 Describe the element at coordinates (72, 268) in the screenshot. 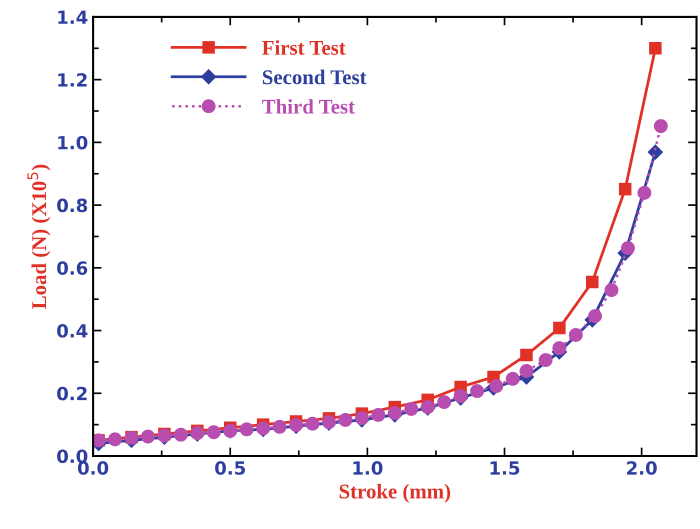

I see `y-tick-label: 0.6` at that location.